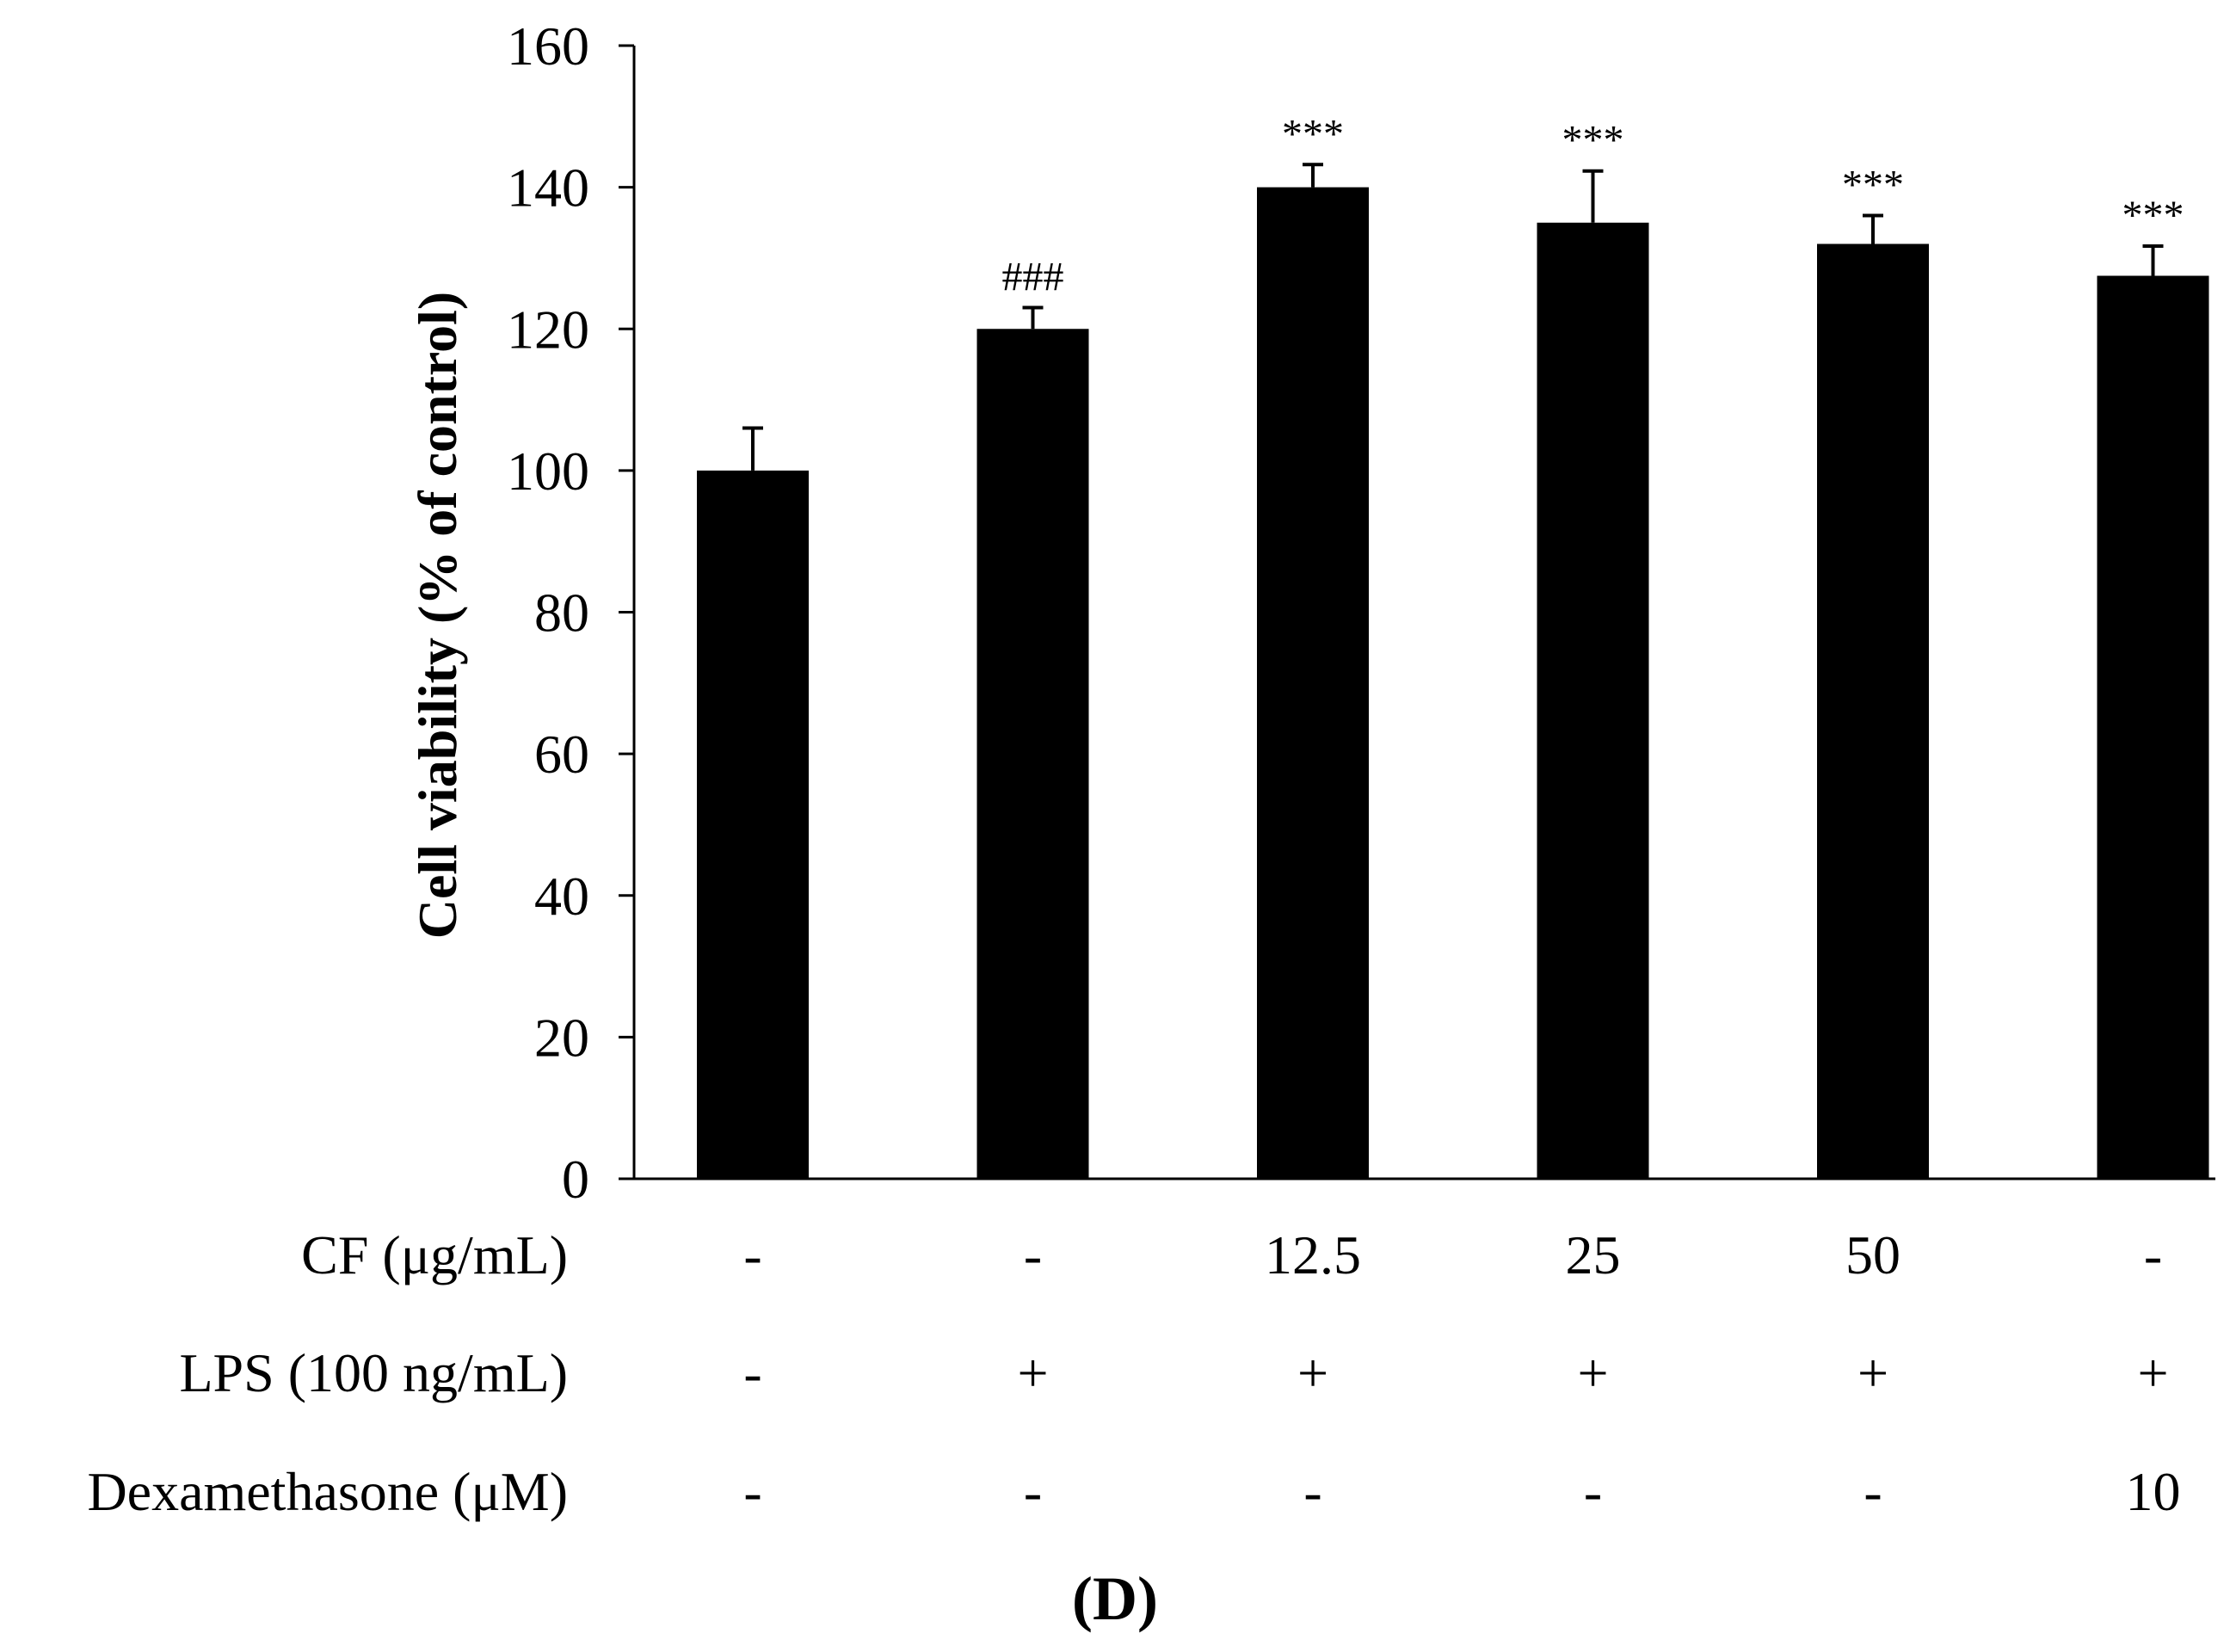 The image size is (2230, 1652). I want to click on condition-row-label: Dexamethasone (μM), so click(327, 1491).